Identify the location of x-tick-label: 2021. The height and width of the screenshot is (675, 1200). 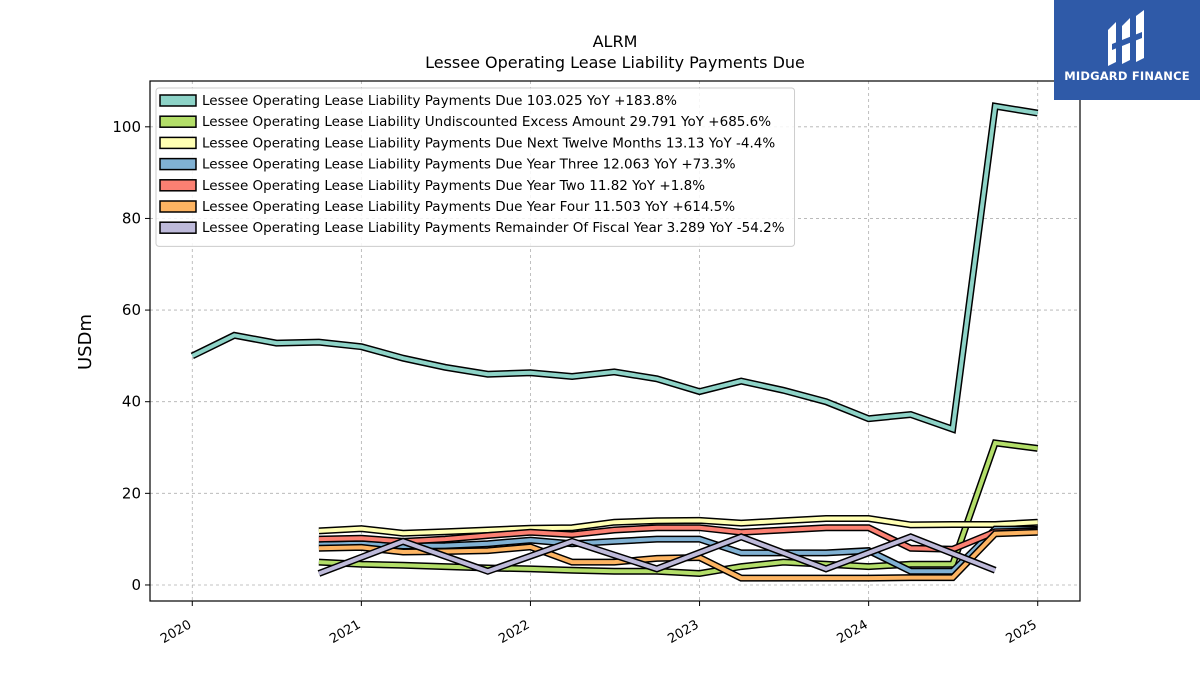
(345, 632).